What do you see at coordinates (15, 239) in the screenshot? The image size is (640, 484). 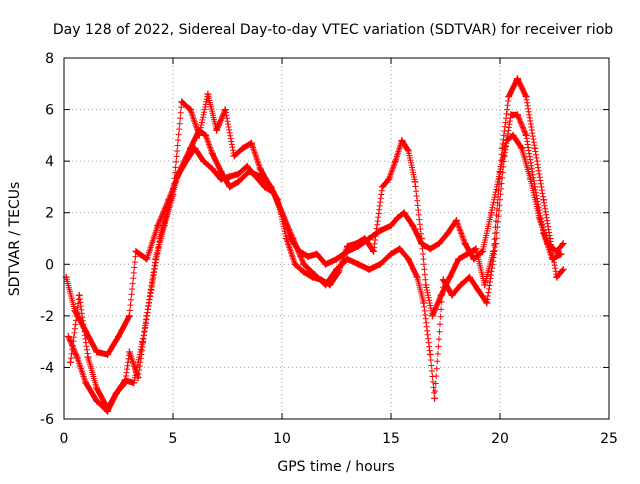 I see `y-axis-label: SDTVAR / TECUs` at bounding box center [15, 239].